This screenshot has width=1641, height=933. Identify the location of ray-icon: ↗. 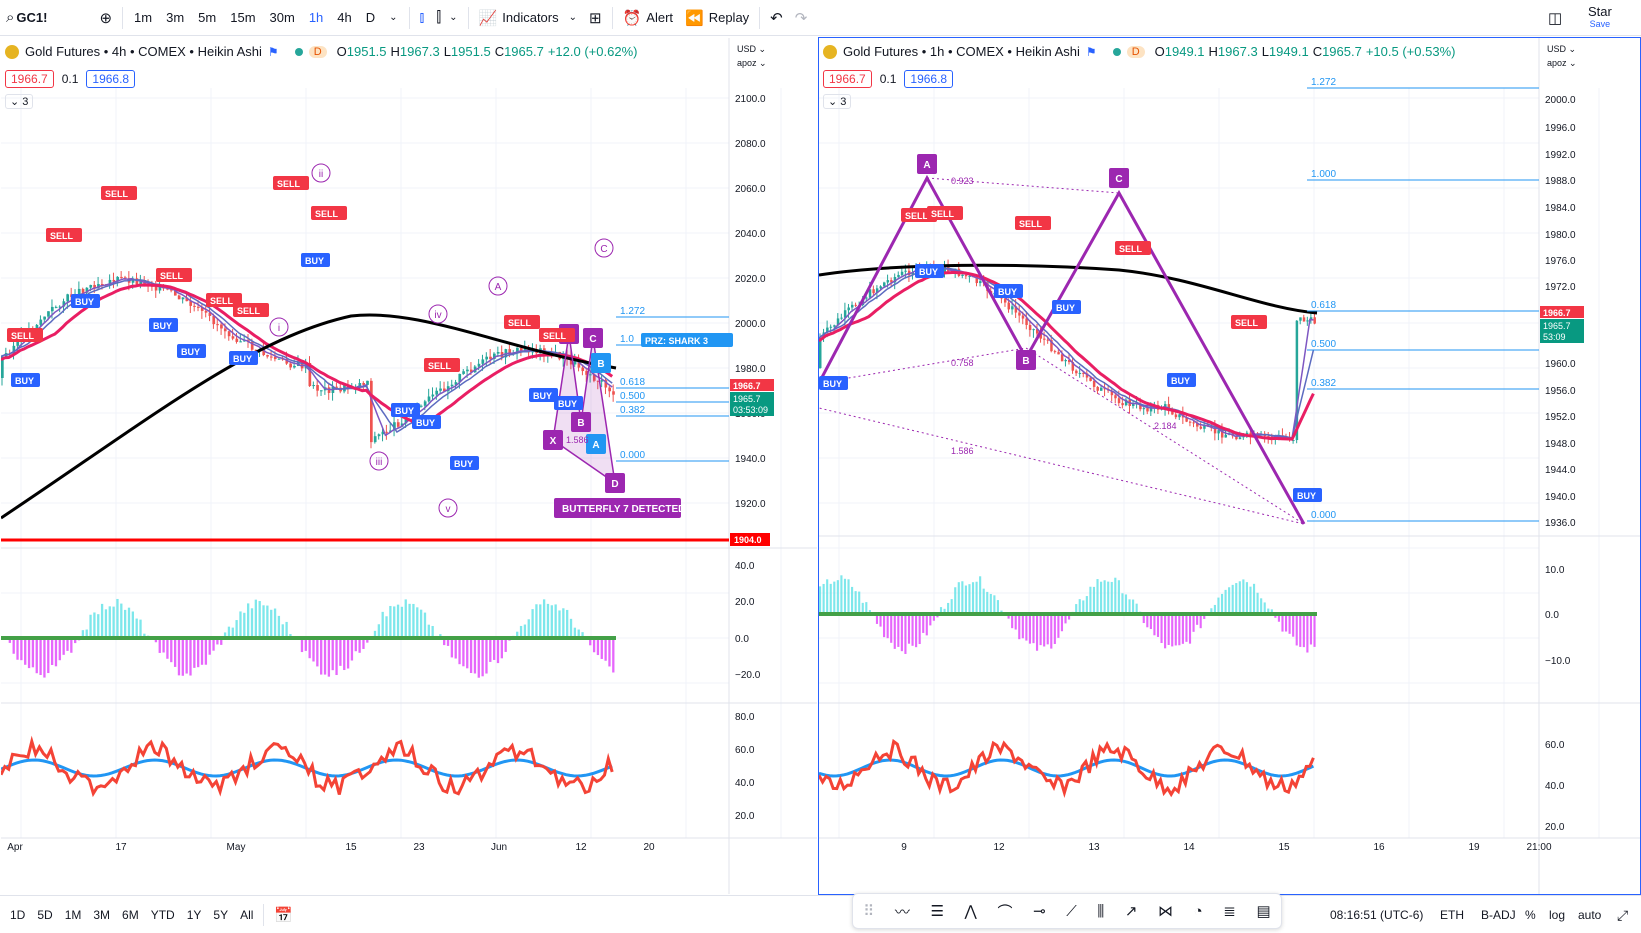
(1131, 911).